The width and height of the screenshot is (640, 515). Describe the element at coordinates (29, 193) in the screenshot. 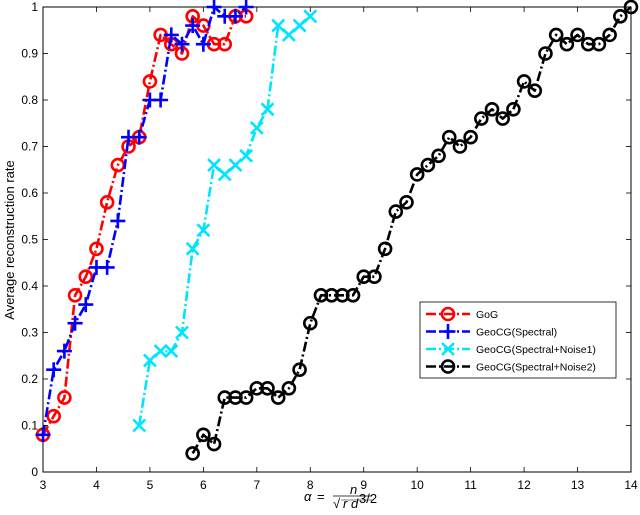

I see `y-tick-label: 0.6` at that location.